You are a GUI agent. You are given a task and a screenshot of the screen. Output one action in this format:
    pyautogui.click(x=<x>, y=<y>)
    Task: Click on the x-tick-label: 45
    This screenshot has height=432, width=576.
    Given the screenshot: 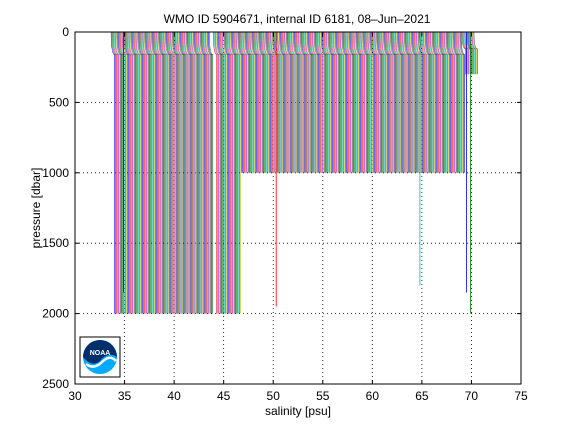 What is the action you would take?
    pyautogui.click(x=224, y=396)
    